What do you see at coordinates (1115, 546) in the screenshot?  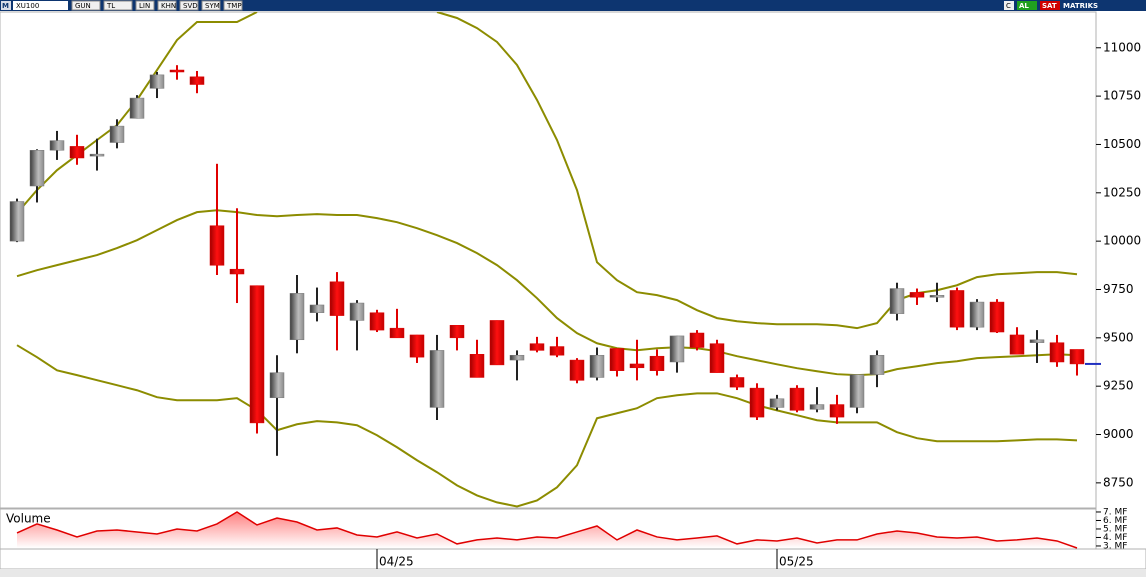 I see `volume-tick-label: 3. MF` at bounding box center [1115, 546].